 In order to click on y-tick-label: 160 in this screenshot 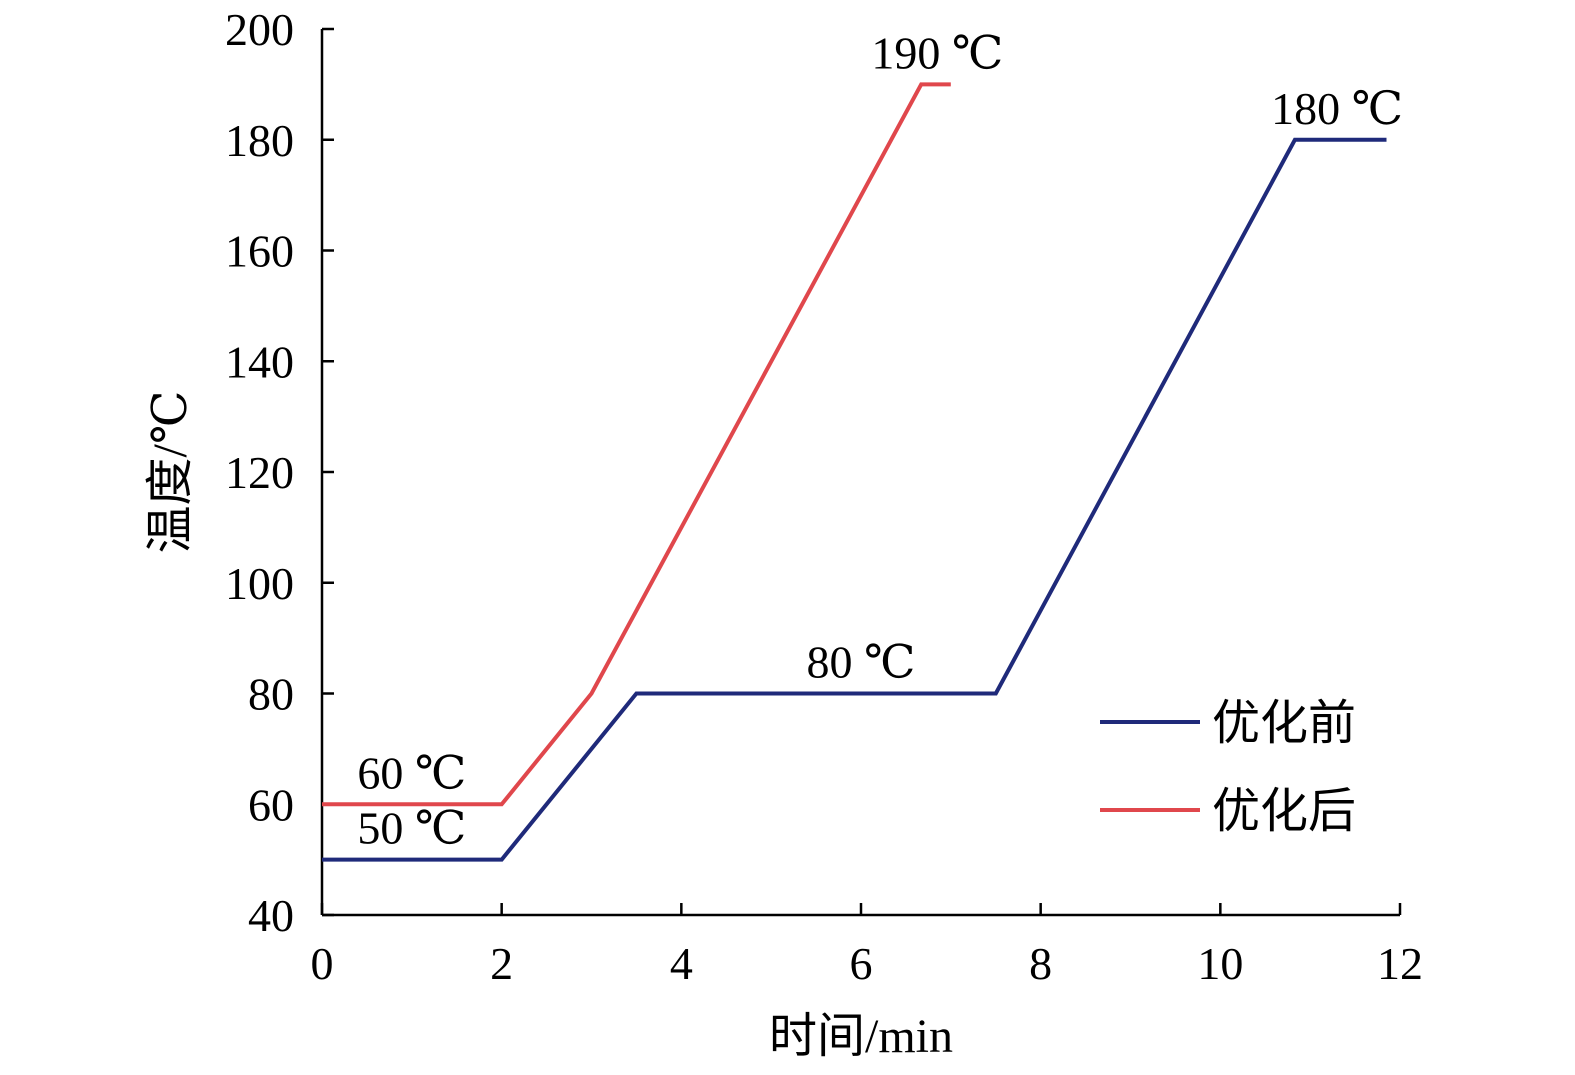, I will do `click(259, 251)`.